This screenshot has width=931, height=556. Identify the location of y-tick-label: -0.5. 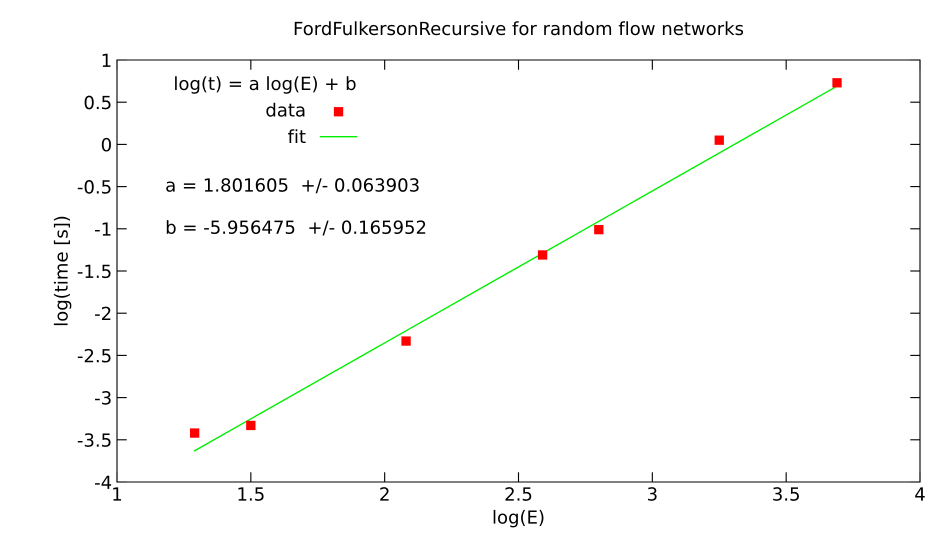
(94, 187).